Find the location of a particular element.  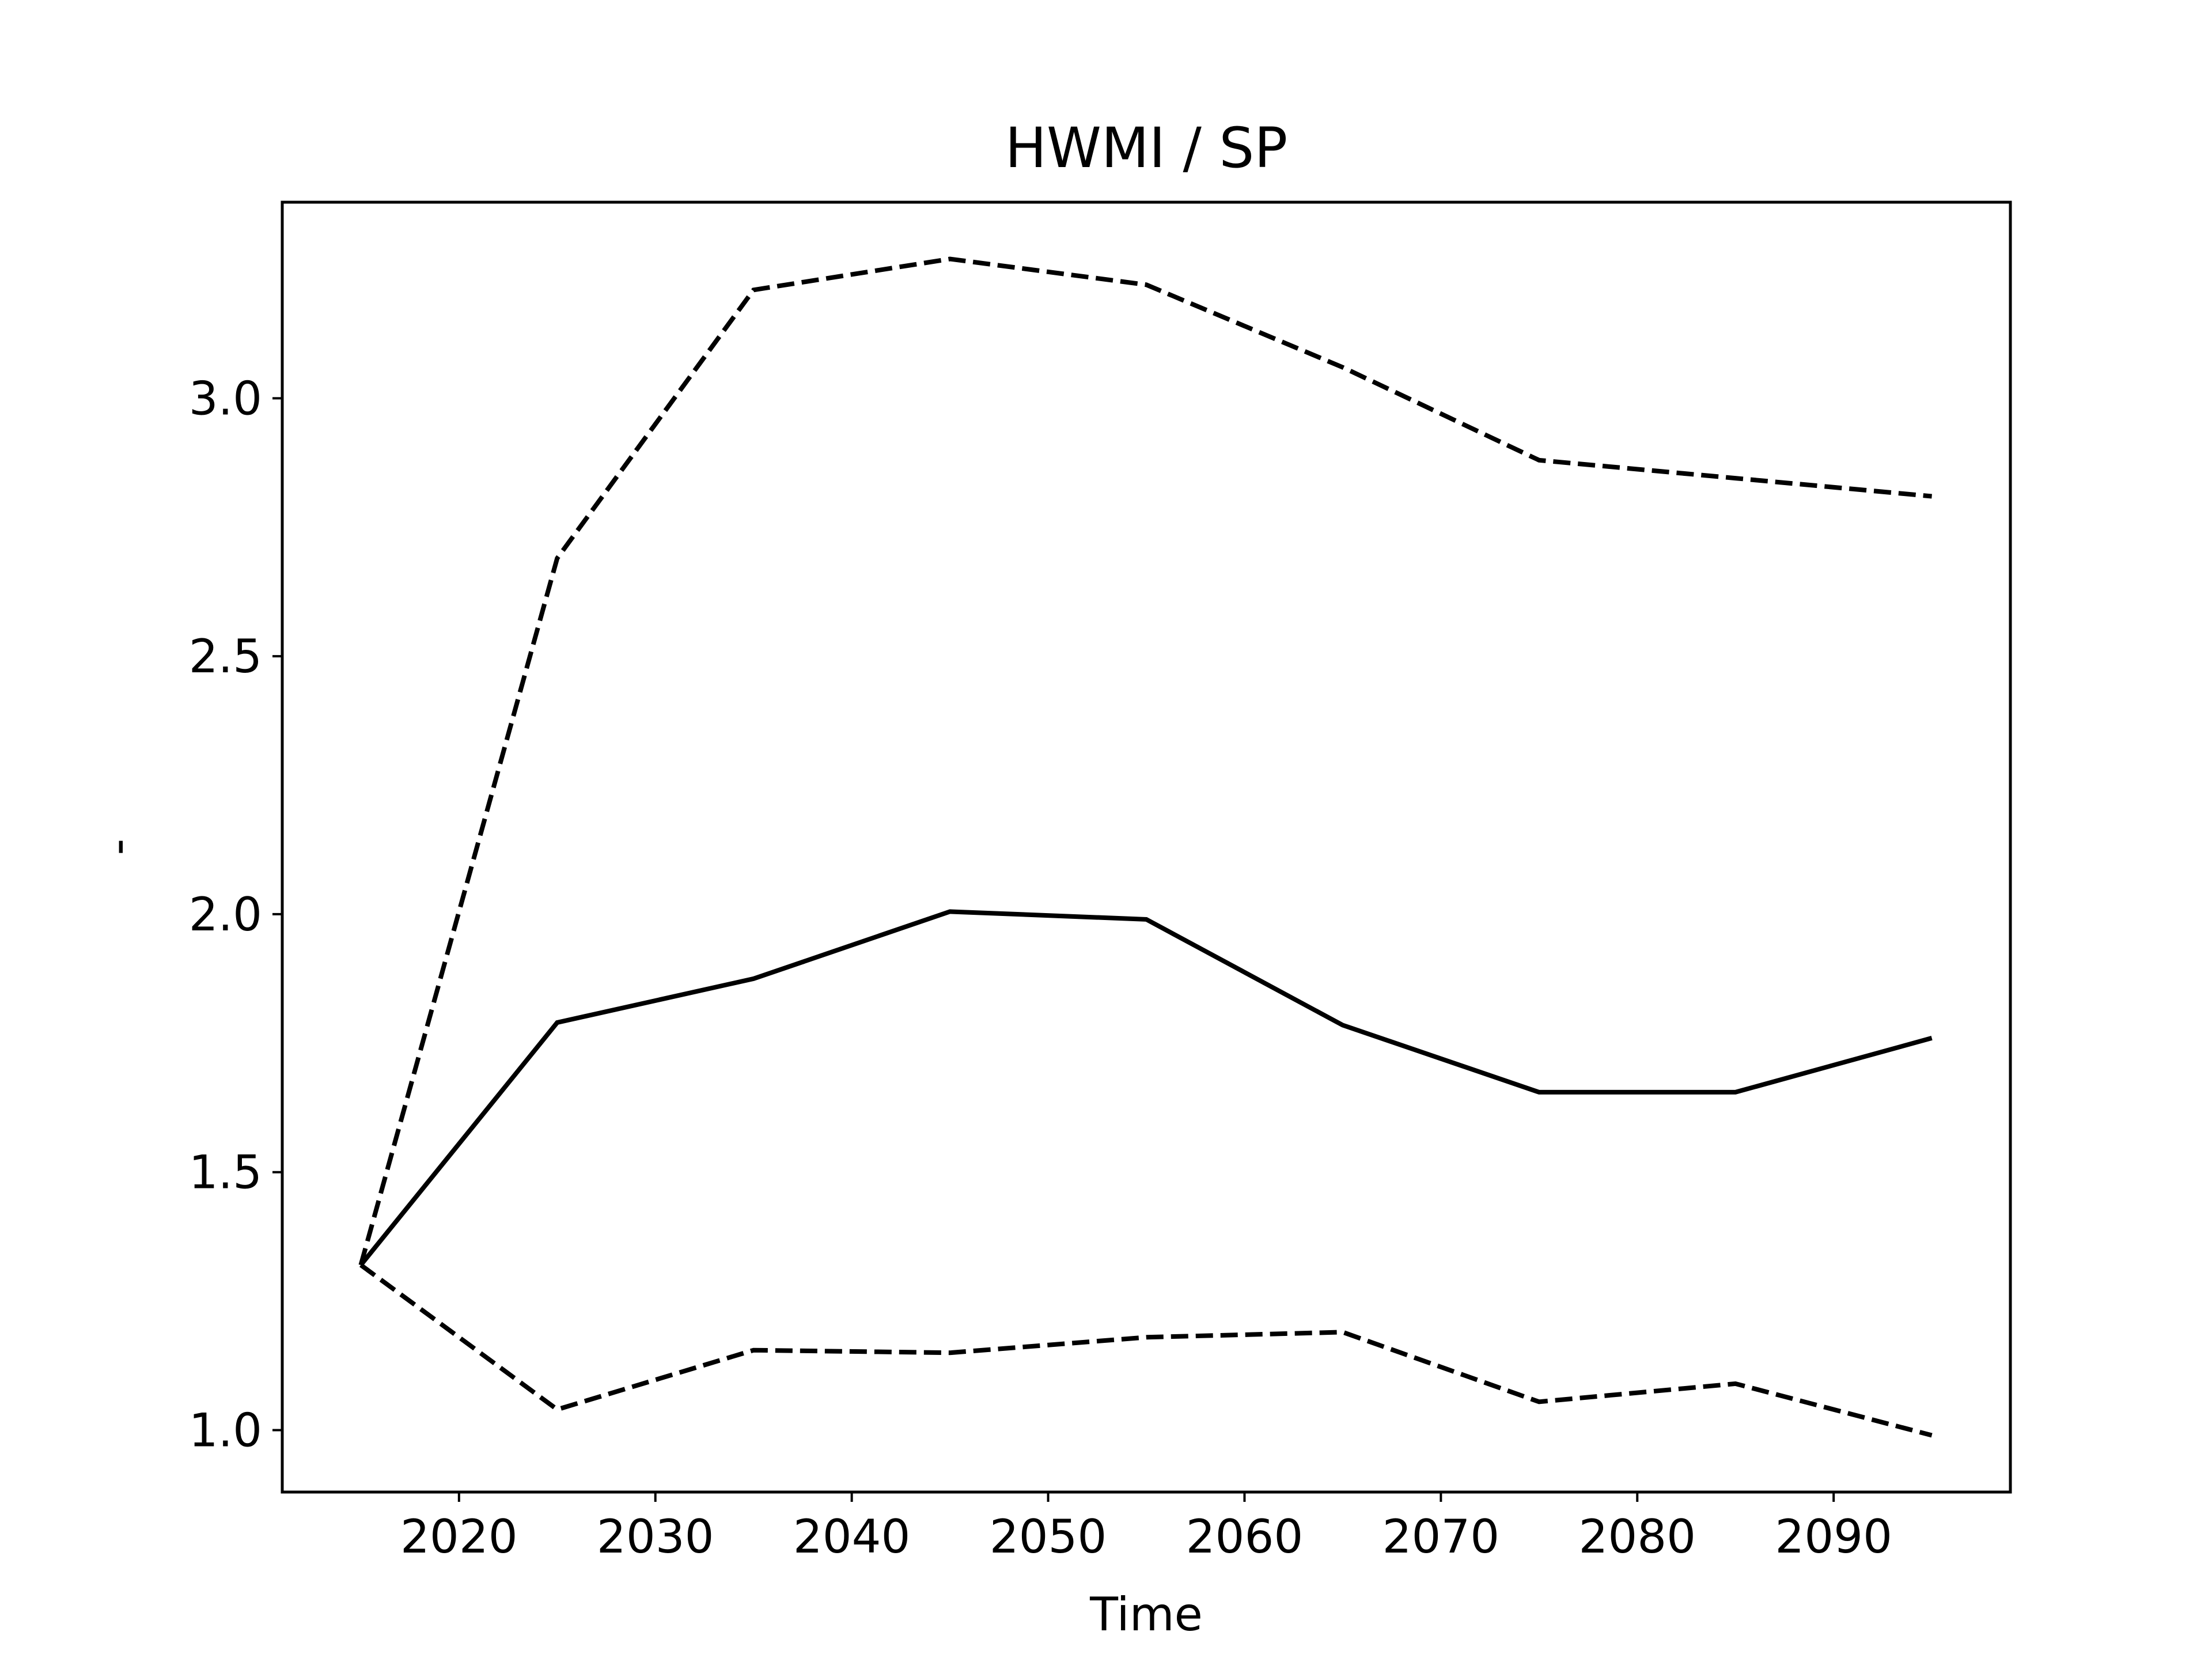

y-tick-label: 1.0 is located at coordinates (225, 1430).